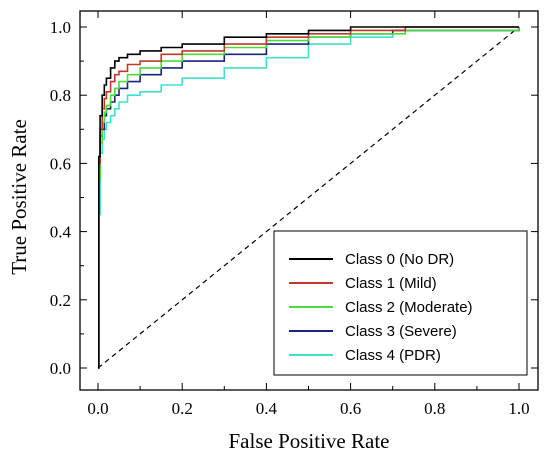 This screenshot has height=459, width=550. Describe the element at coordinates (399, 259) in the screenshot. I see `legend-label-class-0: Class 0 (No DR)` at that location.